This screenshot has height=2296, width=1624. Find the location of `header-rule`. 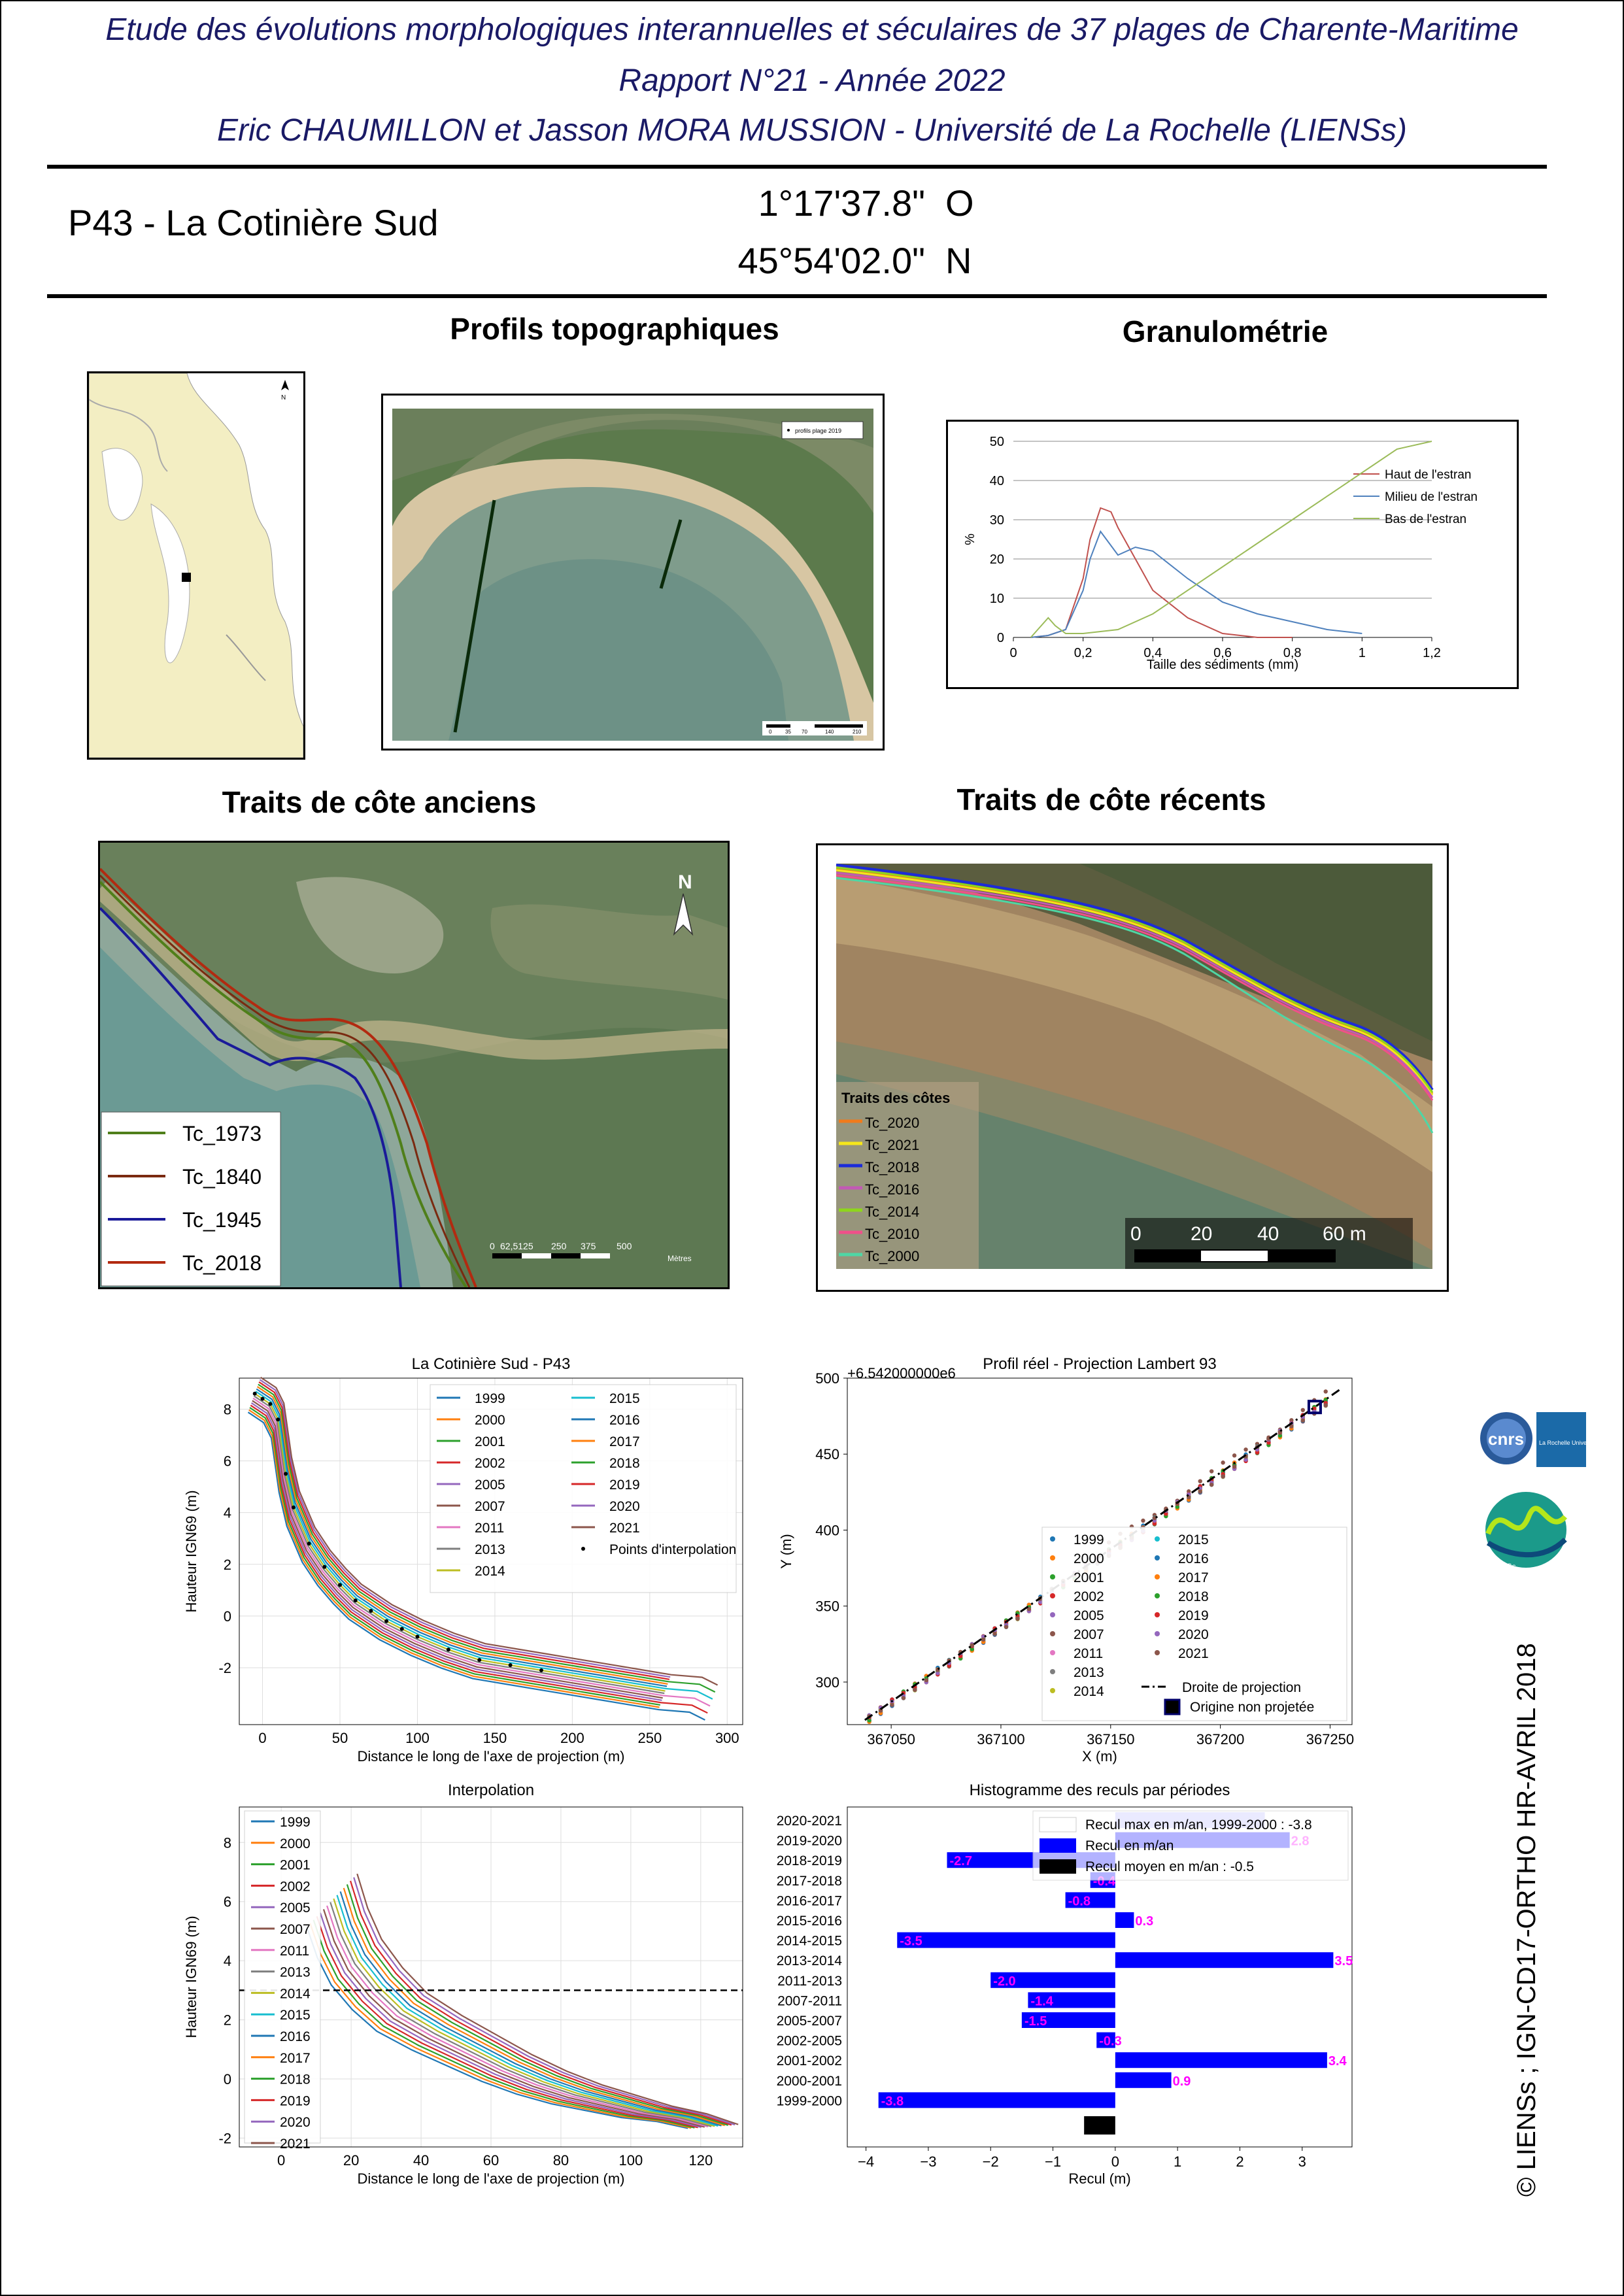

header-rule is located at coordinates (797, 167).